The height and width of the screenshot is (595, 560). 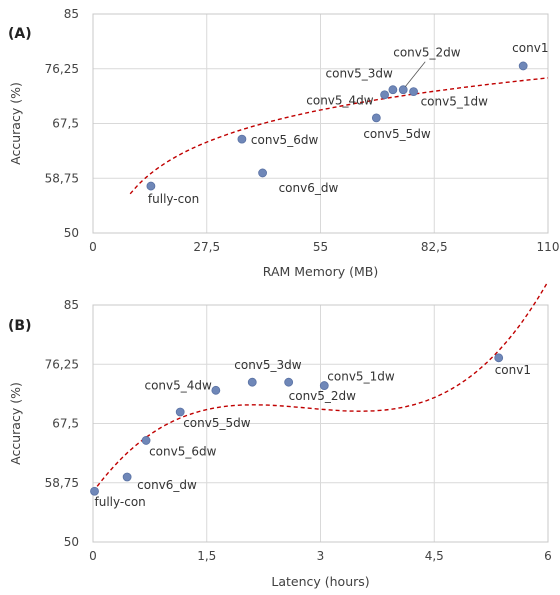 What do you see at coordinates (385, 95) in the screenshot?
I see `panel-a-point-conv5-4dw` at bounding box center [385, 95].